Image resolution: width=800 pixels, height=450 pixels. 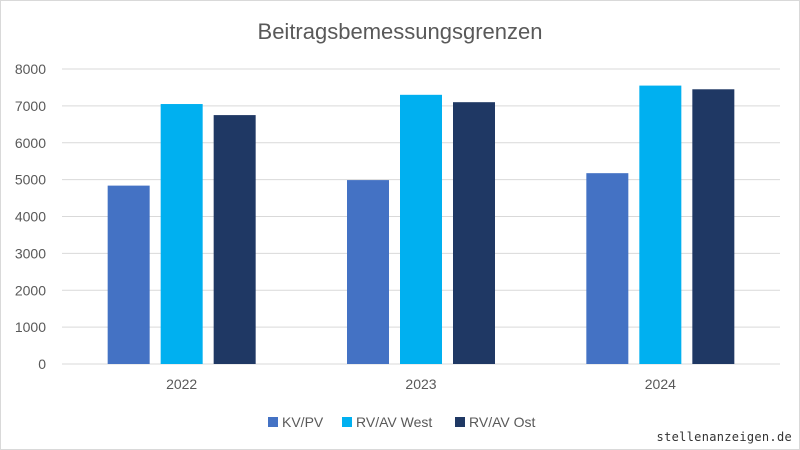 I want to click on y-tick-label: 2000, so click(x=30, y=290).